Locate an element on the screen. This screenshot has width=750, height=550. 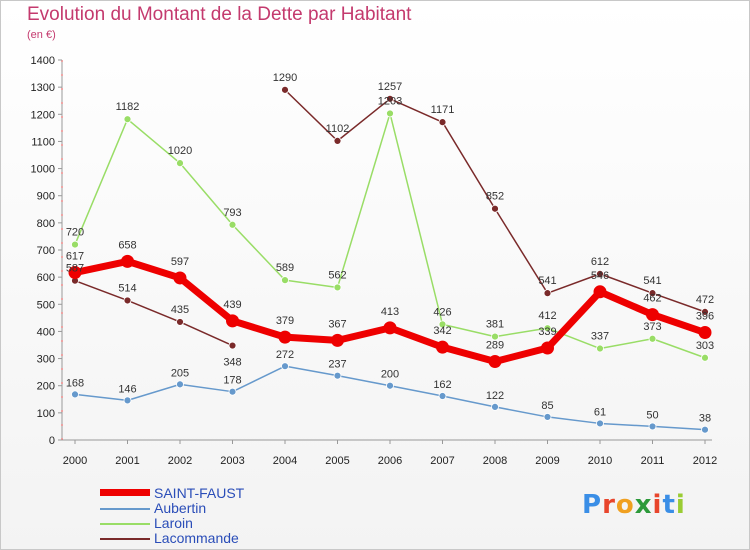
chart-subtitle: (en €) is located at coordinates (41, 35).